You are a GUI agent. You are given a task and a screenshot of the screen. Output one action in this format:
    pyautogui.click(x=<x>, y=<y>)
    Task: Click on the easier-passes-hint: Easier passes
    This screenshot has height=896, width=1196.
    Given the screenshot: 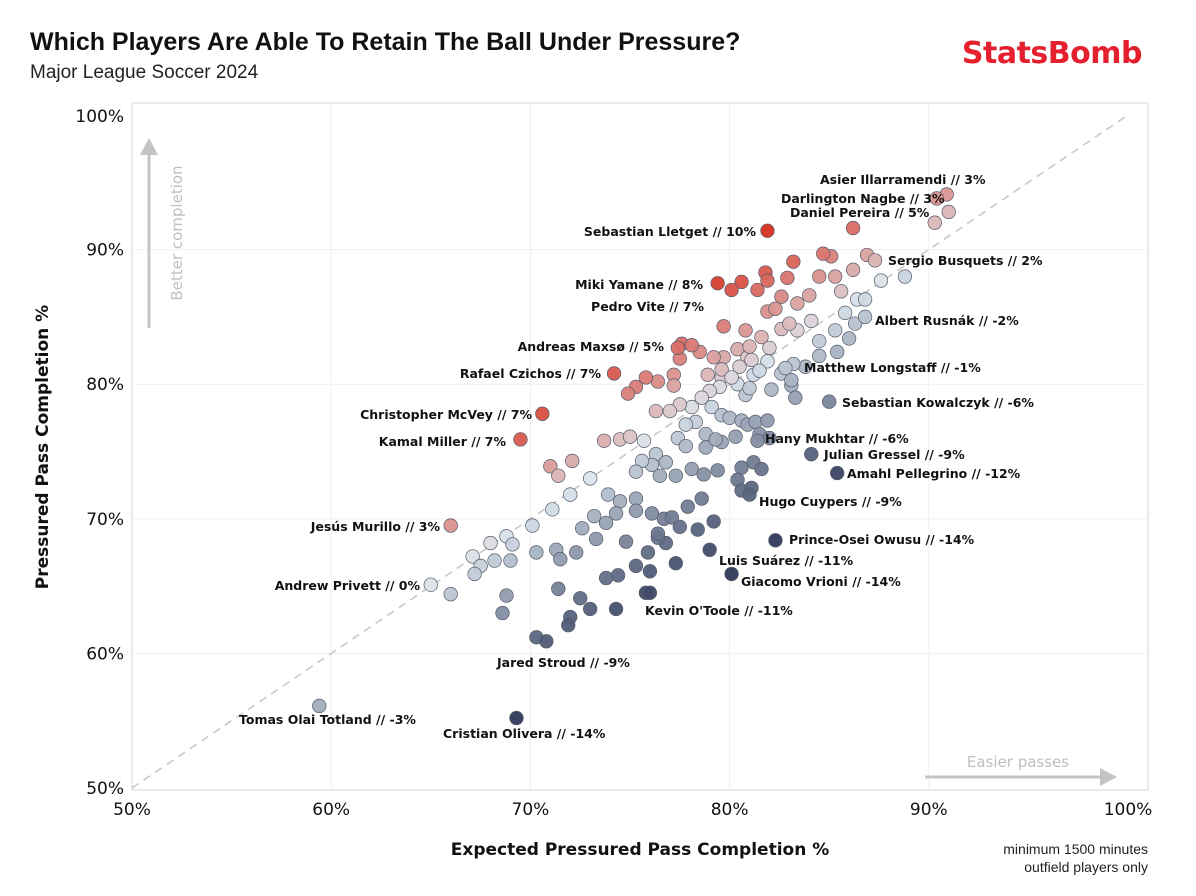 What is the action you would take?
    pyautogui.click(x=1018, y=762)
    